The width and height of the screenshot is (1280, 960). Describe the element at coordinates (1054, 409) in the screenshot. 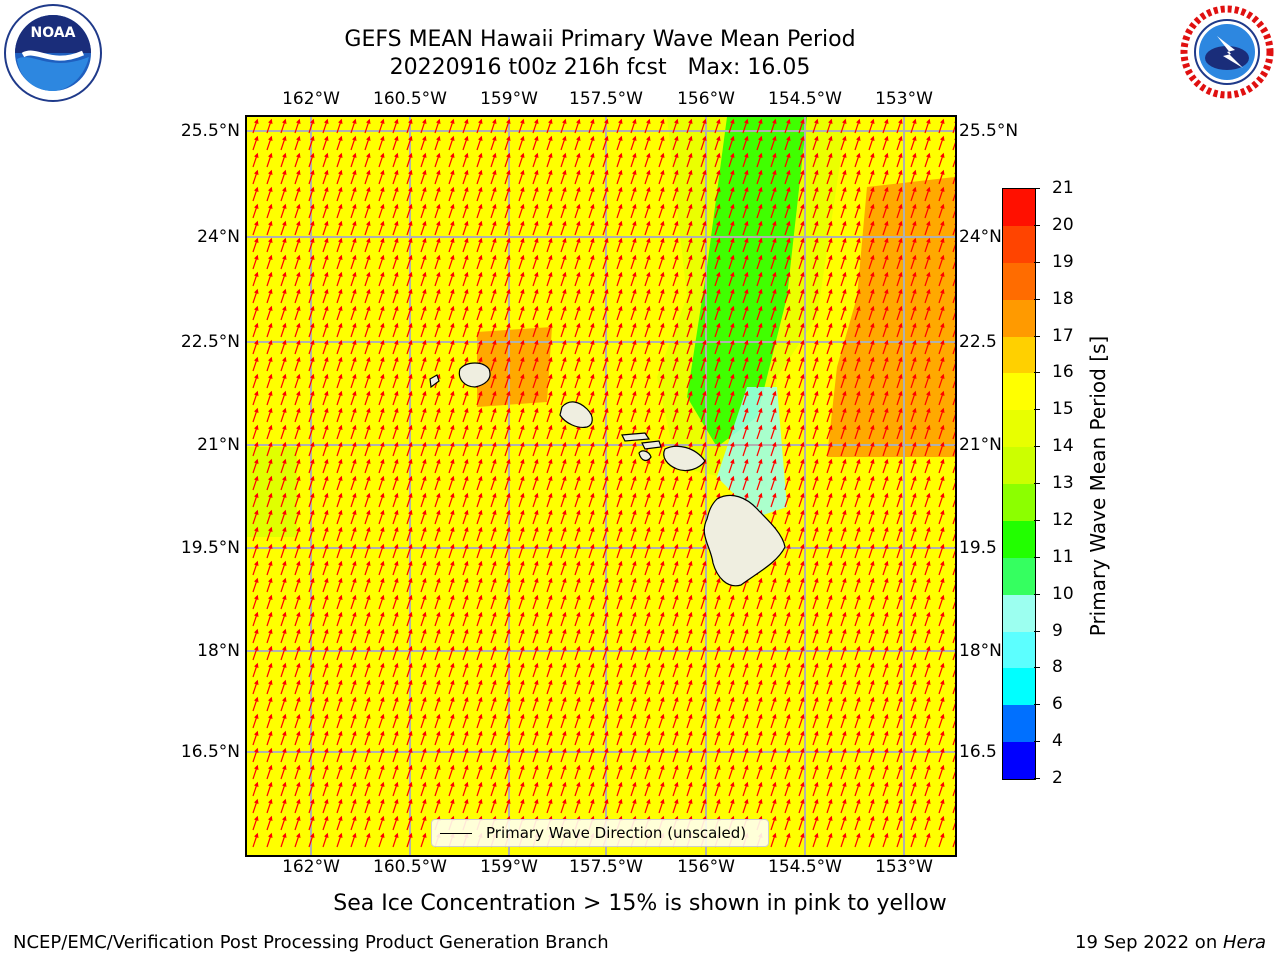

I see `colorbar-tick: 15` at that location.